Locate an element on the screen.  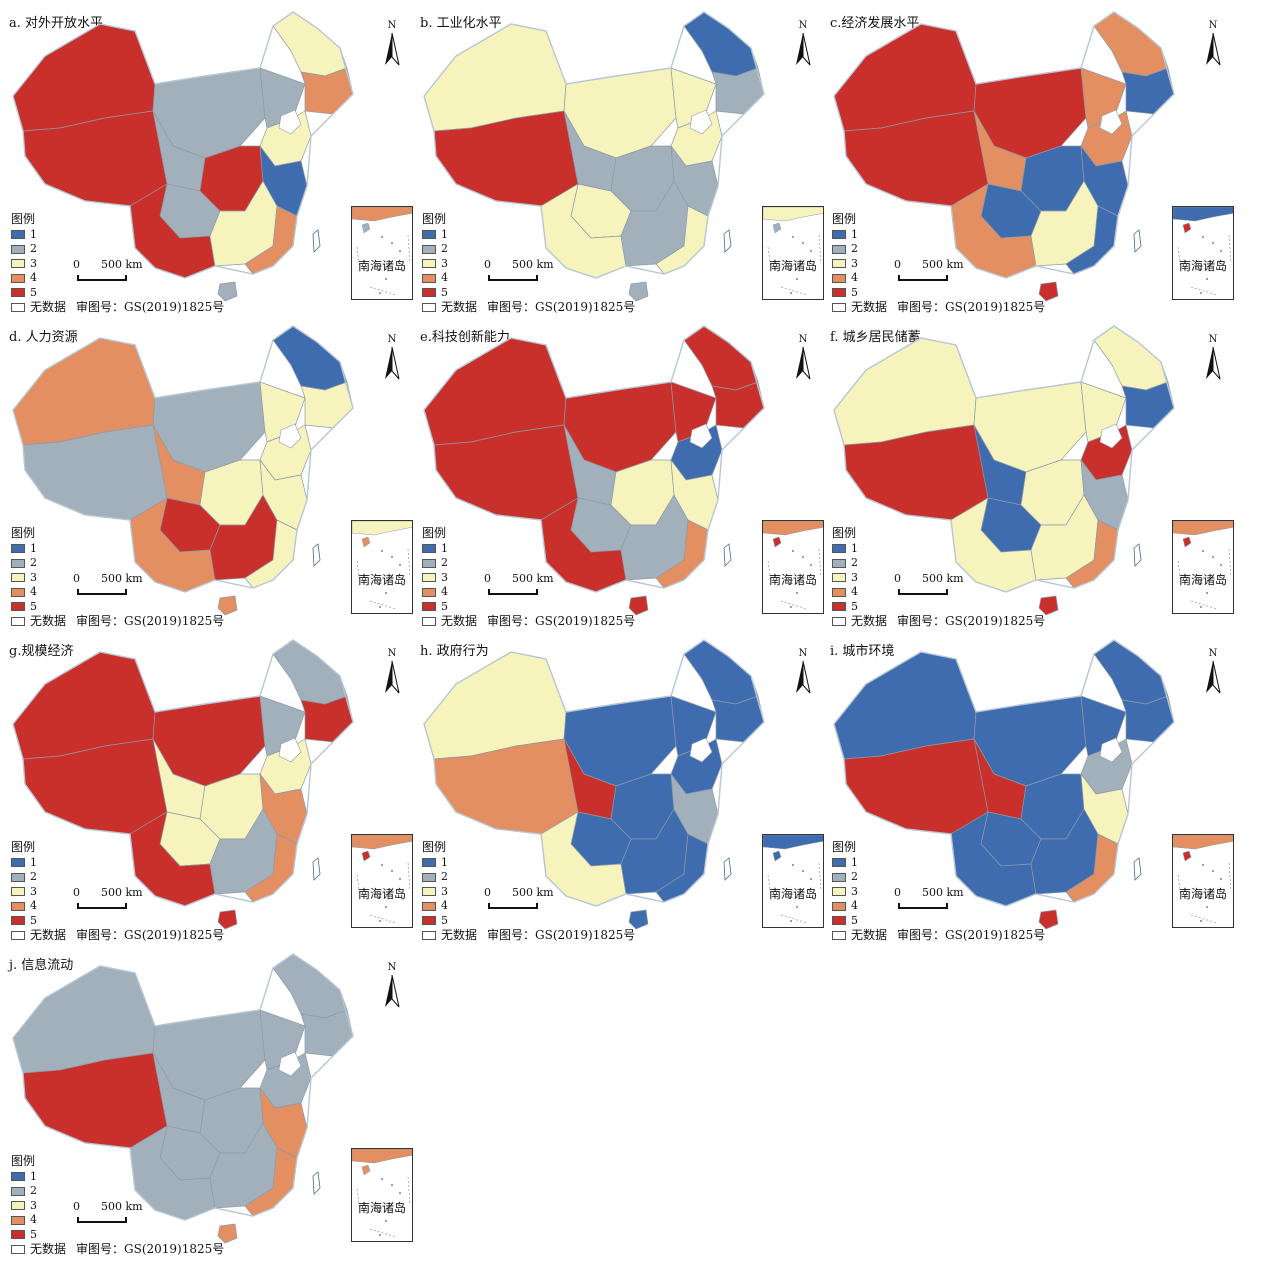
map-title: b. 工业化水平 is located at coordinates (461, 23).